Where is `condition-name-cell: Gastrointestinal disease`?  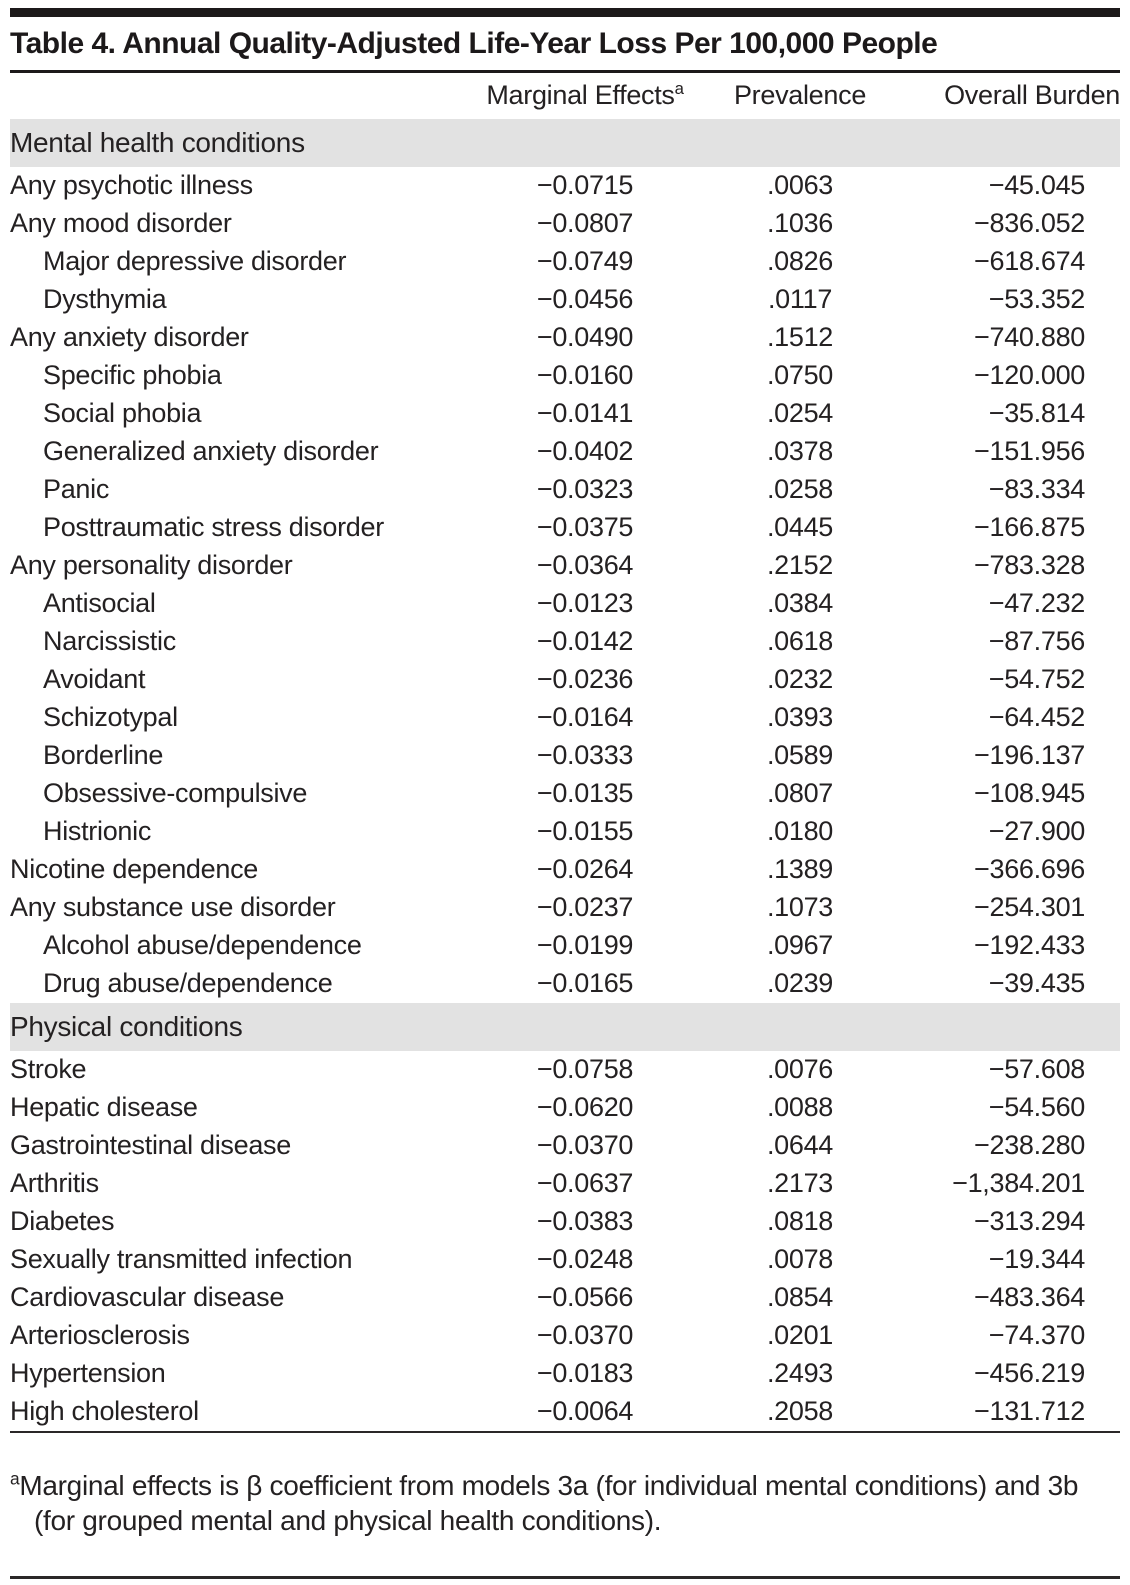
condition-name-cell: Gastrointestinal disease is located at coordinates (150, 1145).